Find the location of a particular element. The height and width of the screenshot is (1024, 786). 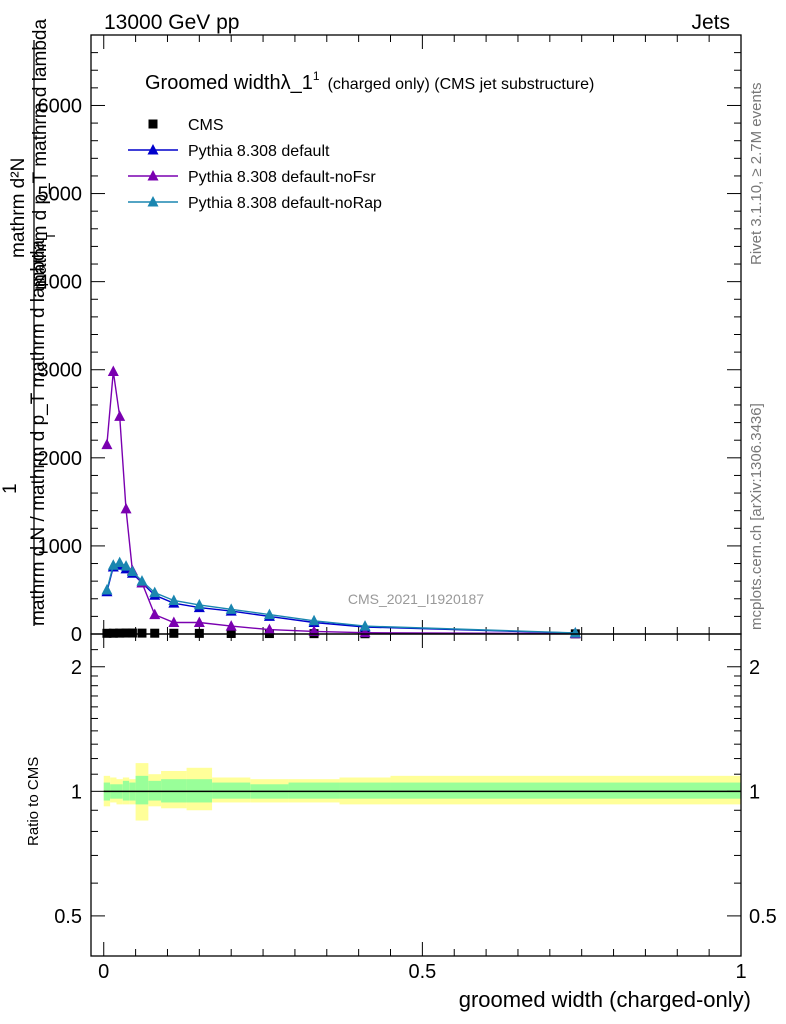

category-label: Jets is located at coordinates (710, 22).